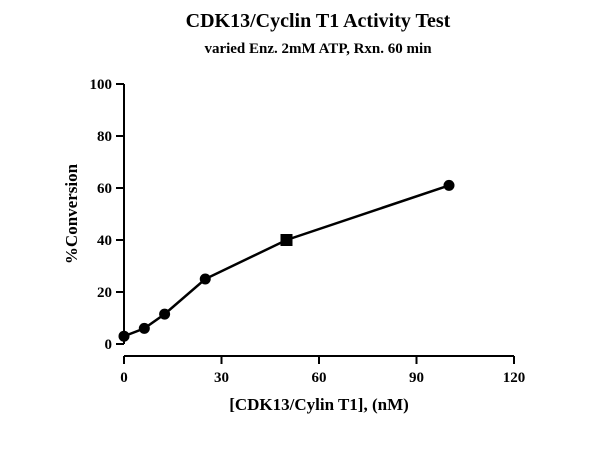  What do you see at coordinates (124, 378) in the screenshot?
I see `x-tick-label: 0` at bounding box center [124, 378].